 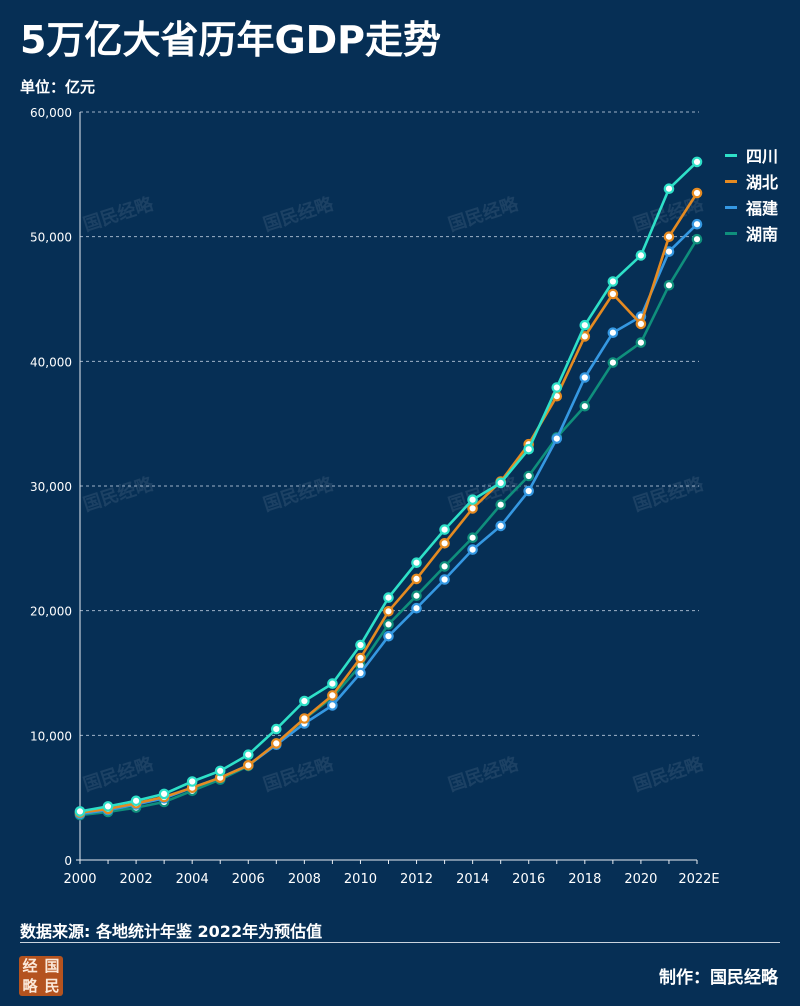 What do you see at coordinates (751, 233) in the screenshot?
I see `legend-item: 湖南` at bounding box center [751, 233].